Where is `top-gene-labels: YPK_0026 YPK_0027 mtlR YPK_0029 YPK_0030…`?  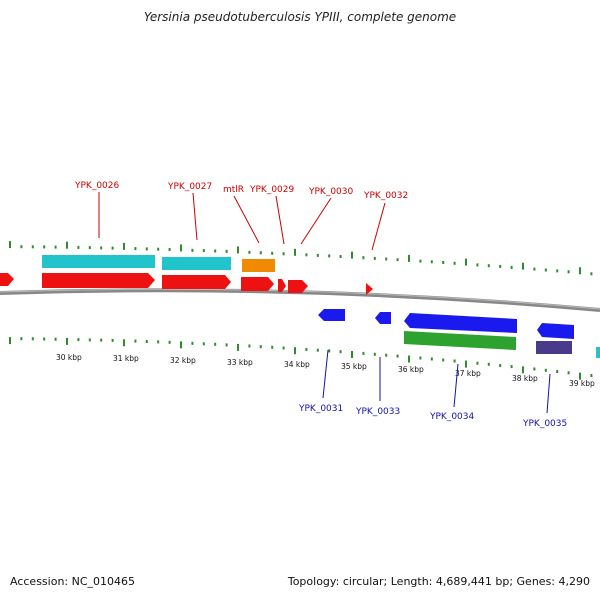 top-gene-labels: YPK_0026 YPK_0027 mtlR YPK_0029 YPK_0030… is located at coordinates (241, 216).